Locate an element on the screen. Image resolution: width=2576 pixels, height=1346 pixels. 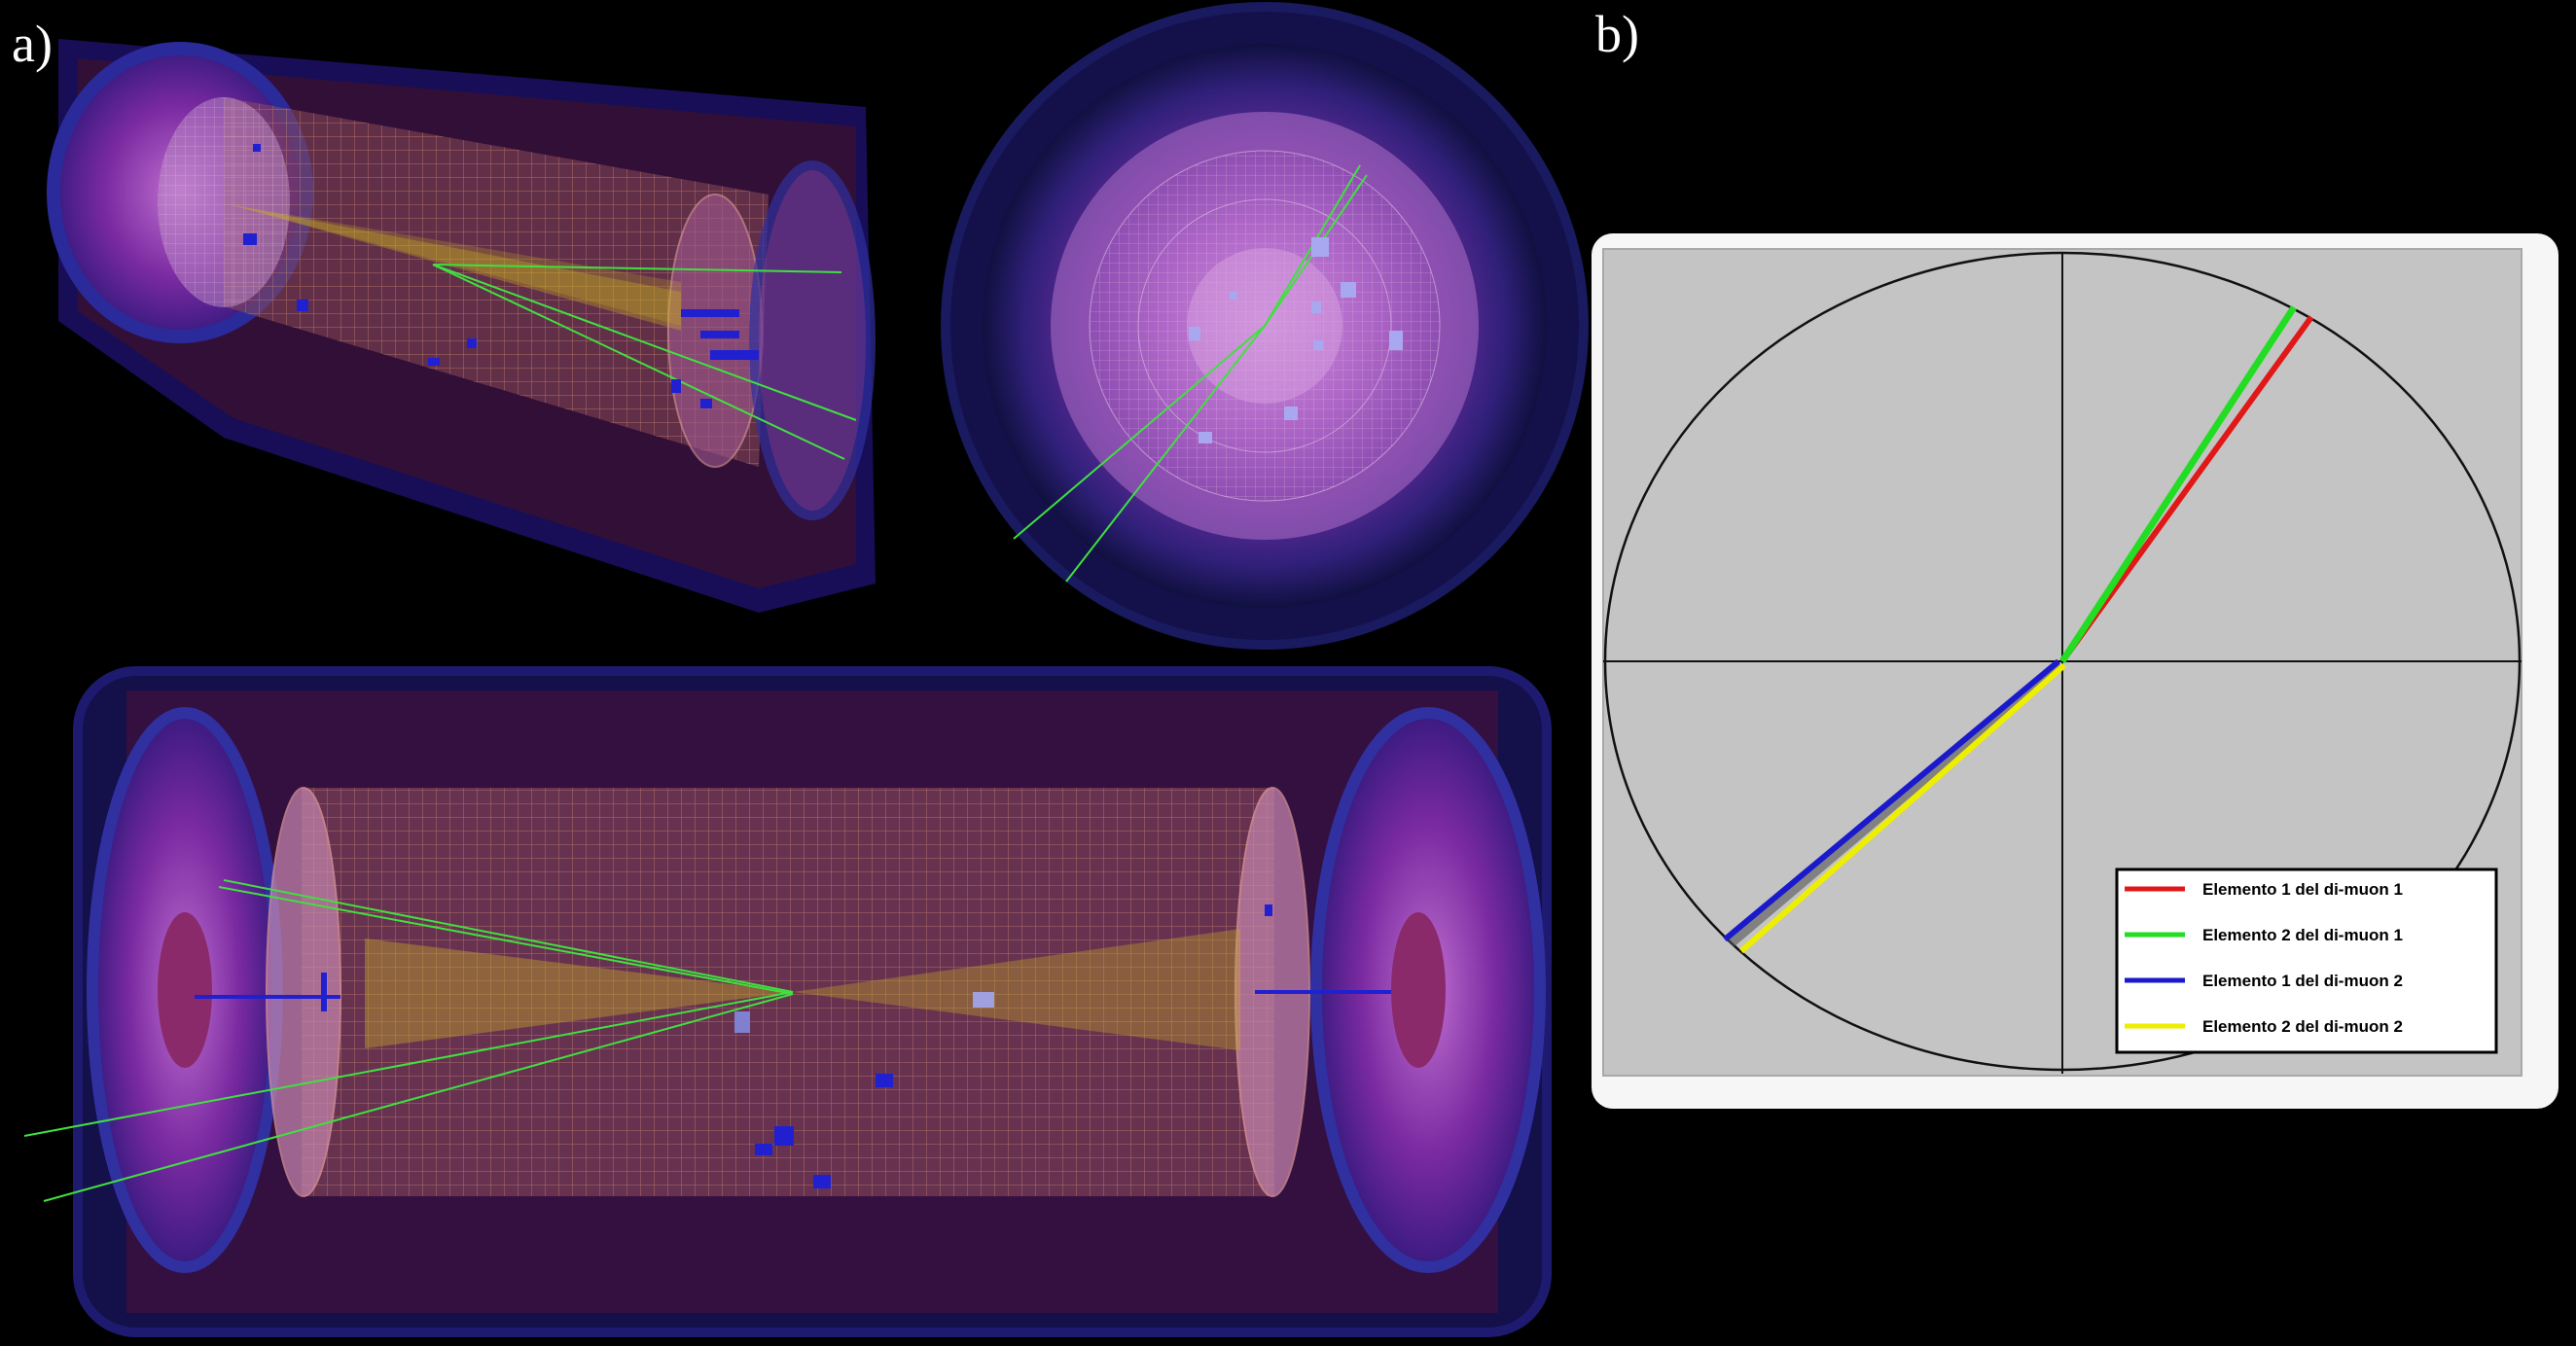
legend-entry: Elemento 1 del di-muon 1 is located at coordinates (2302, 889).